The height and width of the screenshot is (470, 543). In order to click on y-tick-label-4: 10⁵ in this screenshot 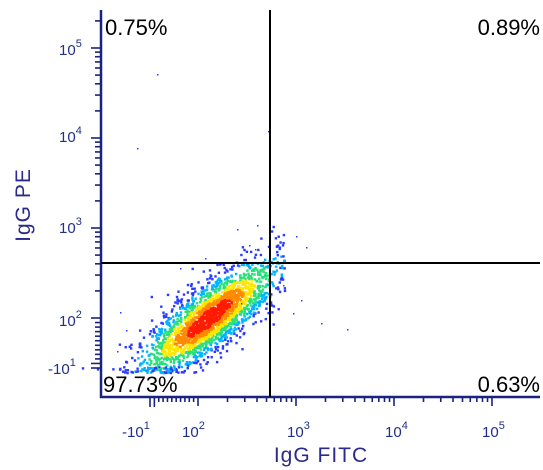, I will do `click(70, 48)`.